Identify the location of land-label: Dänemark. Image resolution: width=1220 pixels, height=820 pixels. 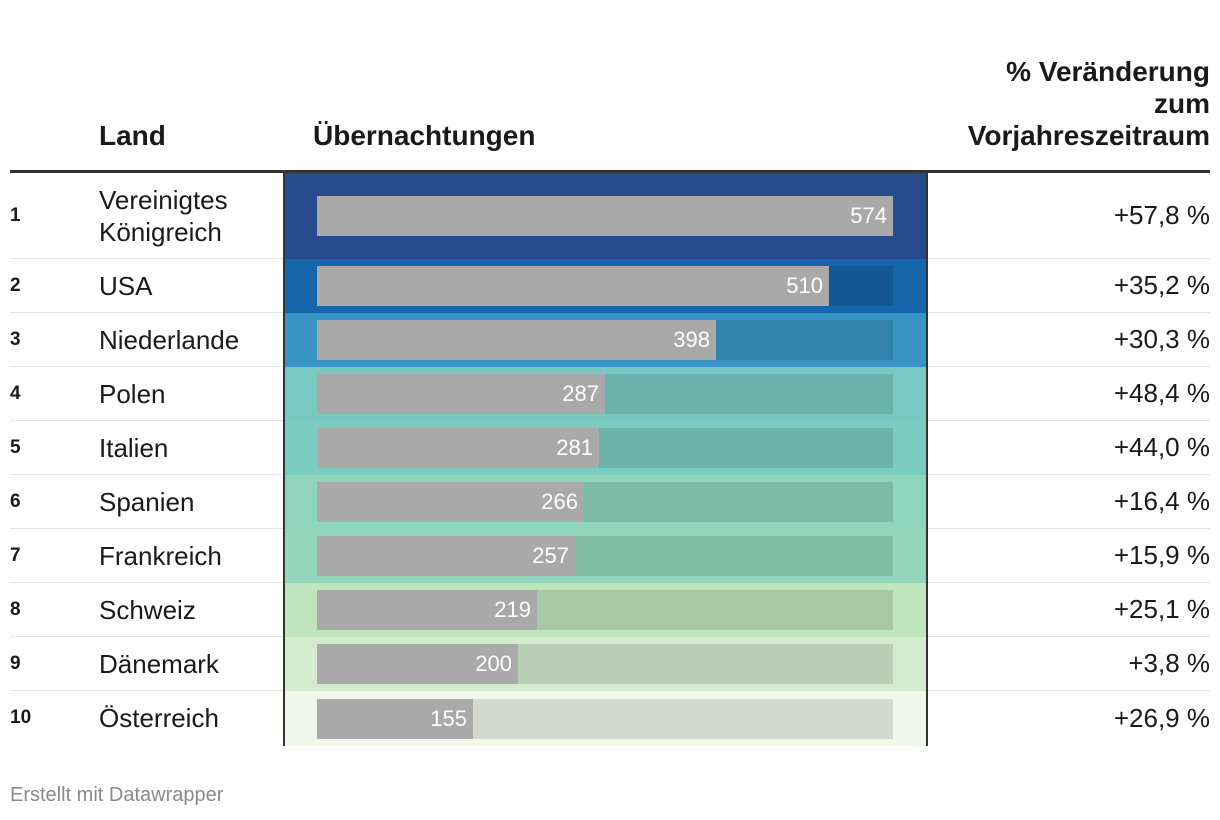
(159, 663).